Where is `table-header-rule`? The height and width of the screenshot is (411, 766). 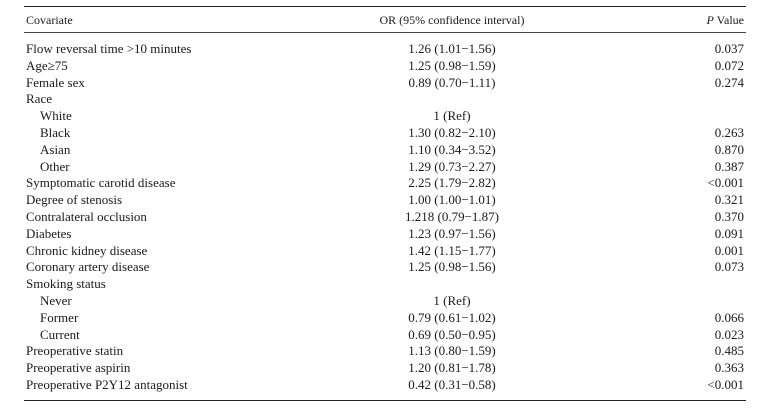 table-header-rule is located at coordinates (385, 32).